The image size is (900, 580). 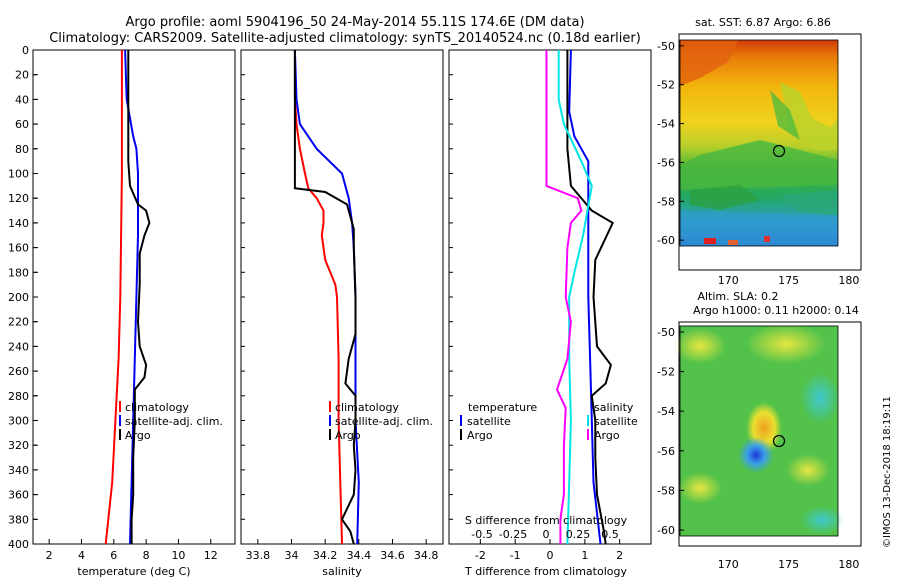 What do you see at coordinates (737, 296) in the screenshot?
I see `sla-map-title-line1: Altim. SLA: 0.2` at bounding box center [737, 296].